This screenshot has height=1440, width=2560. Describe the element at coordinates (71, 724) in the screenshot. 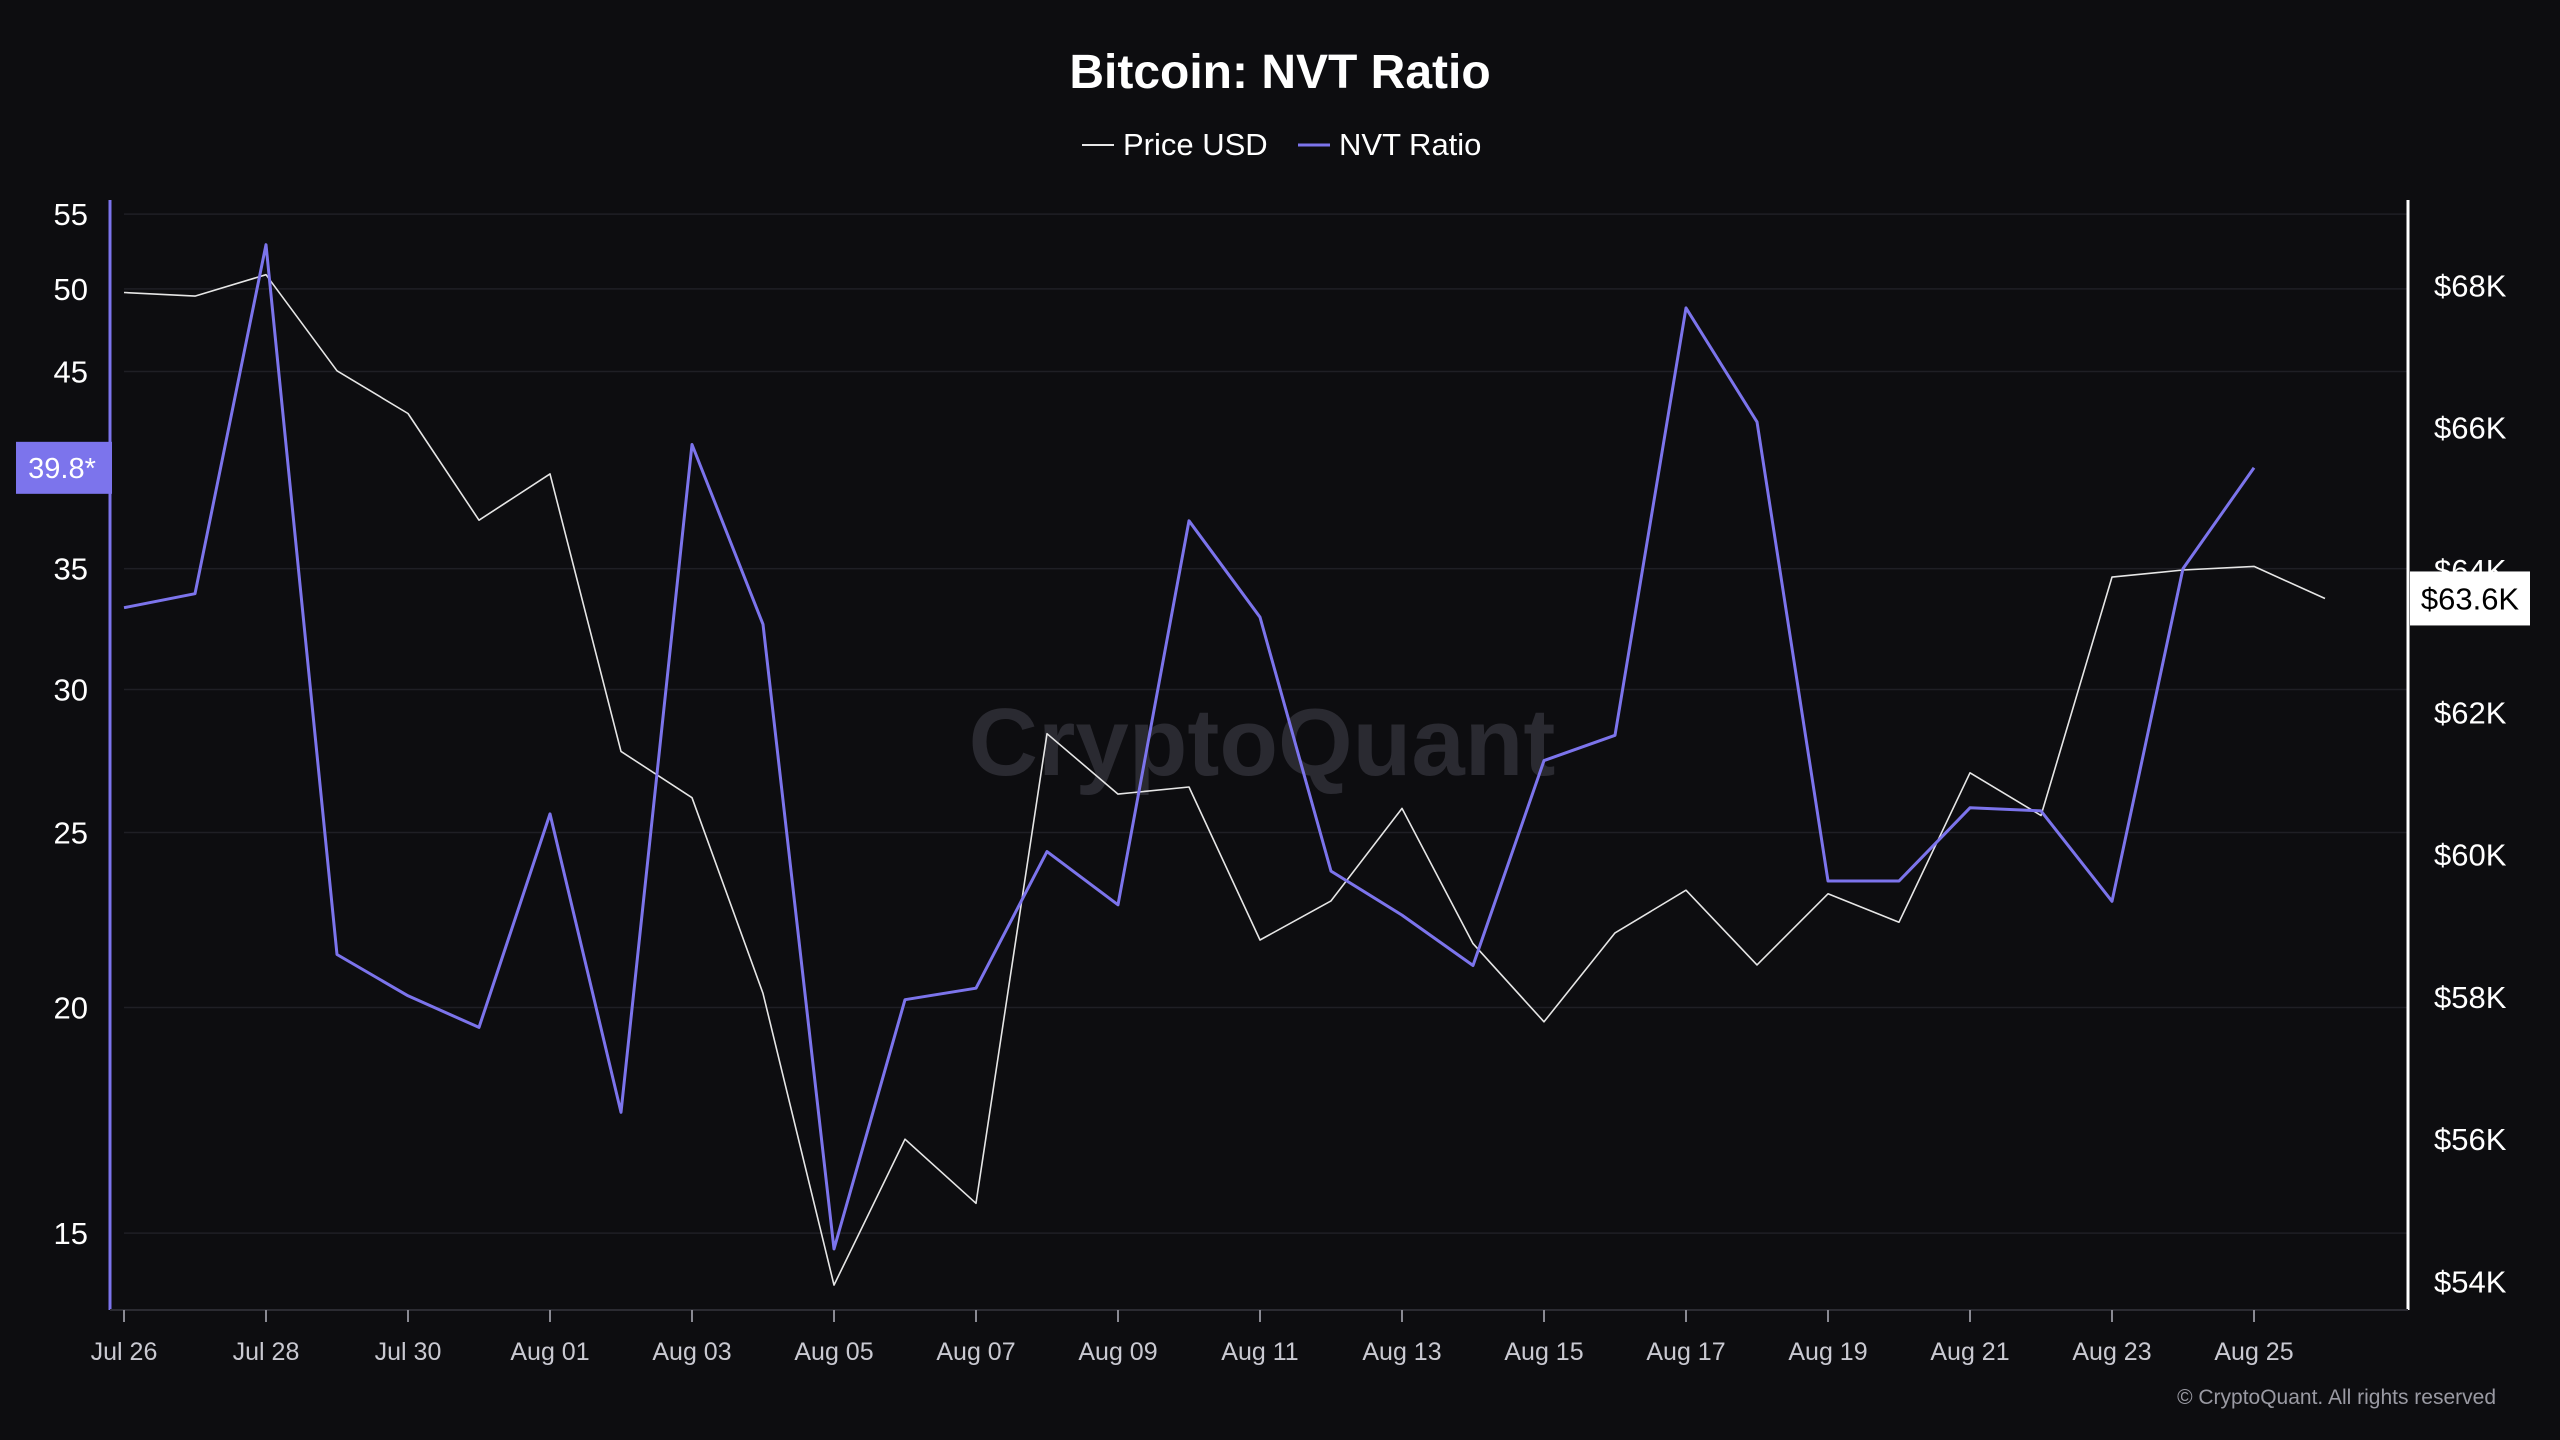

I see `left-axis-ticks: 15 20 25 30 35 45 50 55` at that location.